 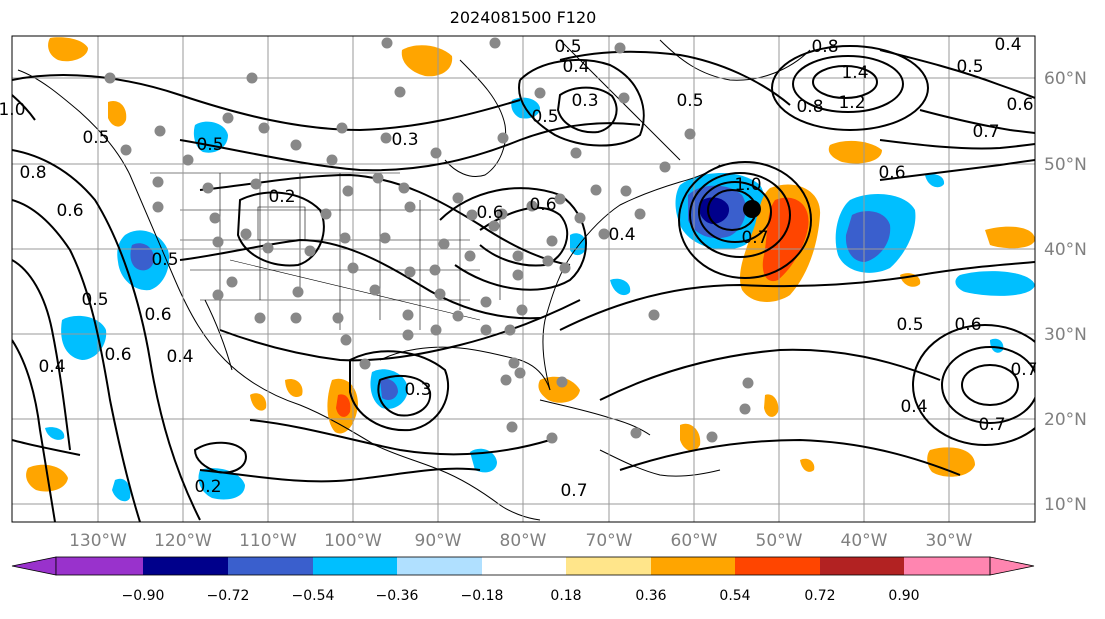 I want to click on anomaly-pos-labrador, so click(x=427, y=61).